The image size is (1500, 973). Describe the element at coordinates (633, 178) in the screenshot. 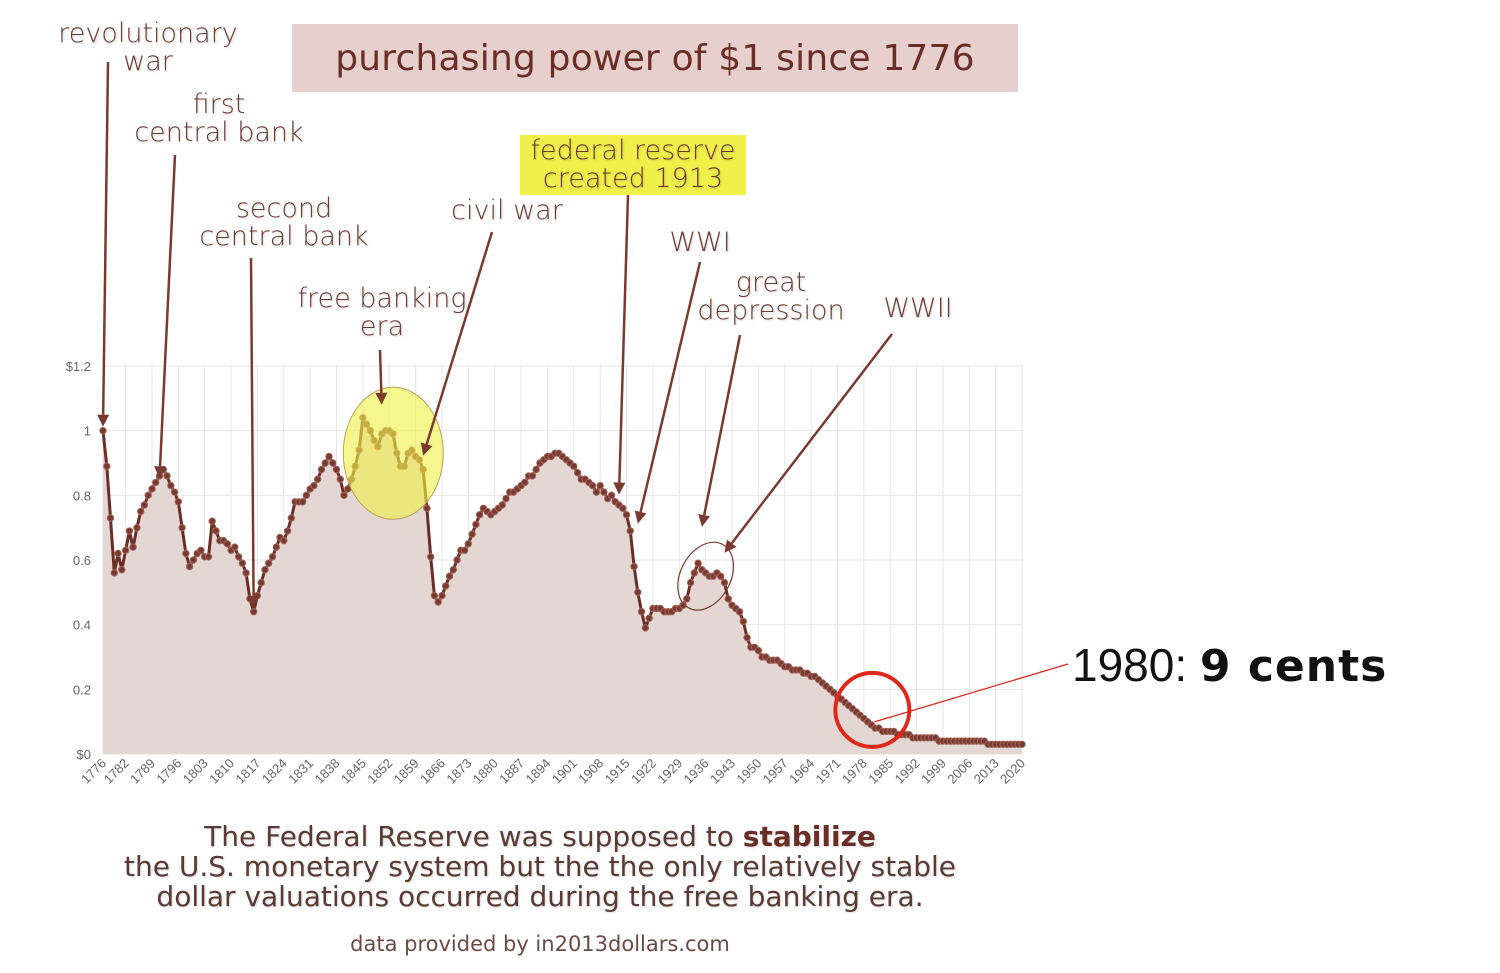

I see `annotation-line: created 1913` at that location.